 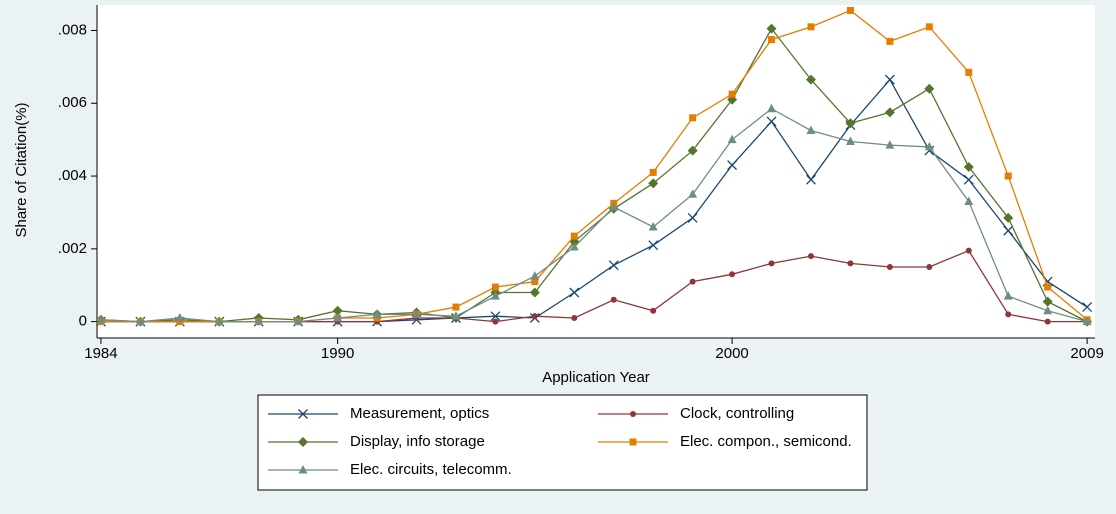 I want to click on y-axis-label: Share of Citation(%), so click(x=21, y=169).